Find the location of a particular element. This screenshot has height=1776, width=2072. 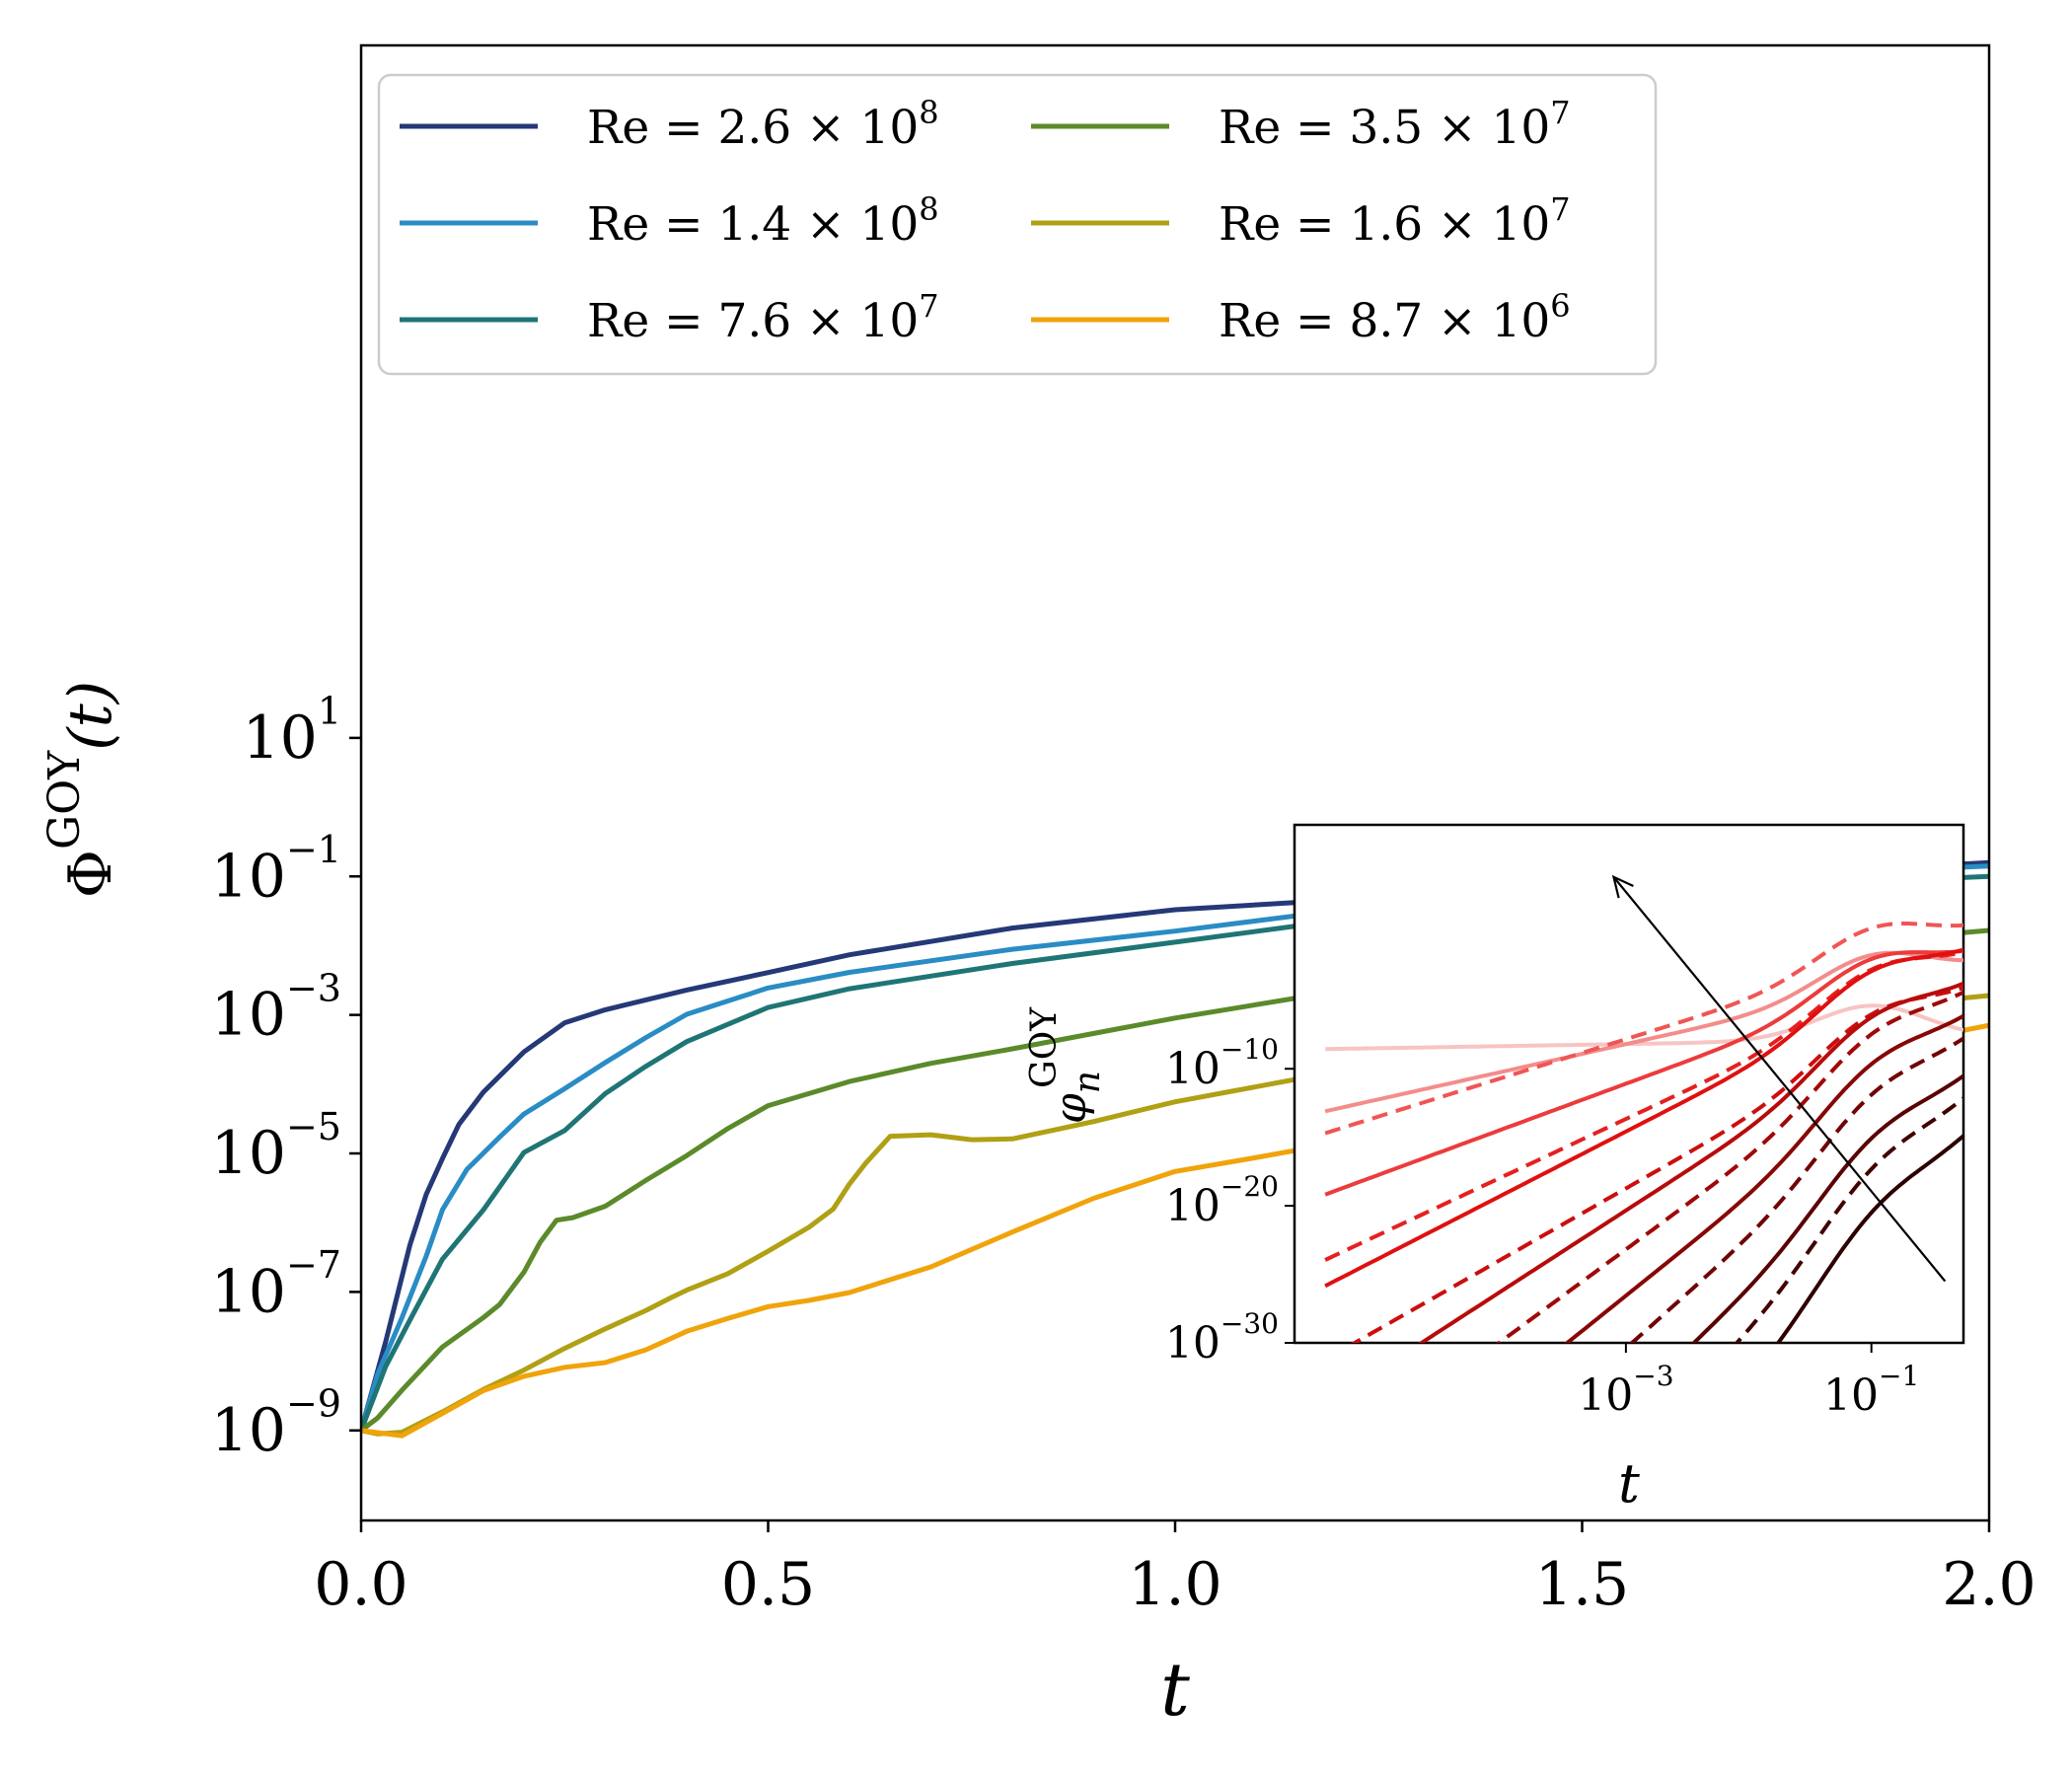

x-tick-label-1: 0.5 is located at coordinates (768, 1585).